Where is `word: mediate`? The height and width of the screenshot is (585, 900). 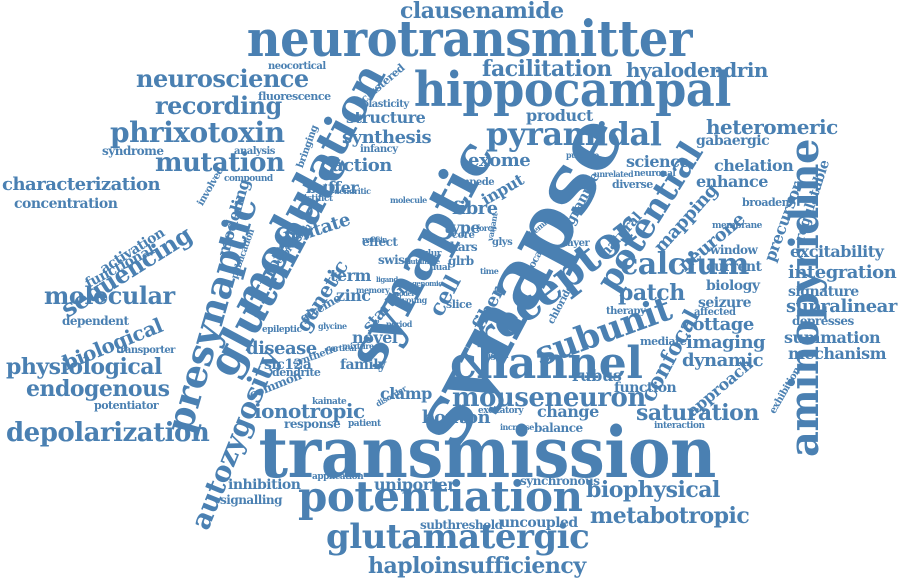
word: mediate is located at coordinates (663, 341).